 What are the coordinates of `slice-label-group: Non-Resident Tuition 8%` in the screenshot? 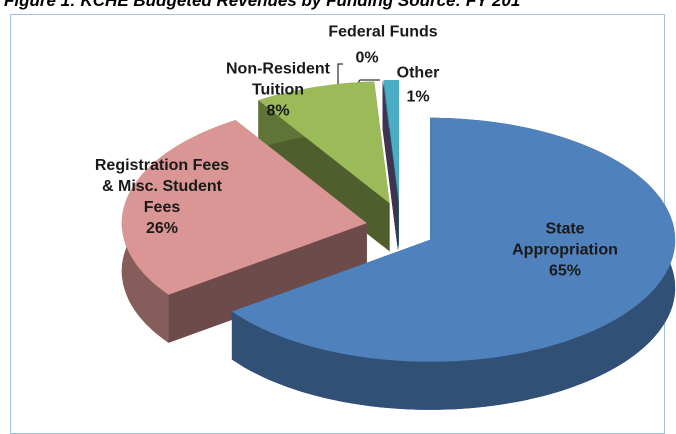 It's located at (278, 90).